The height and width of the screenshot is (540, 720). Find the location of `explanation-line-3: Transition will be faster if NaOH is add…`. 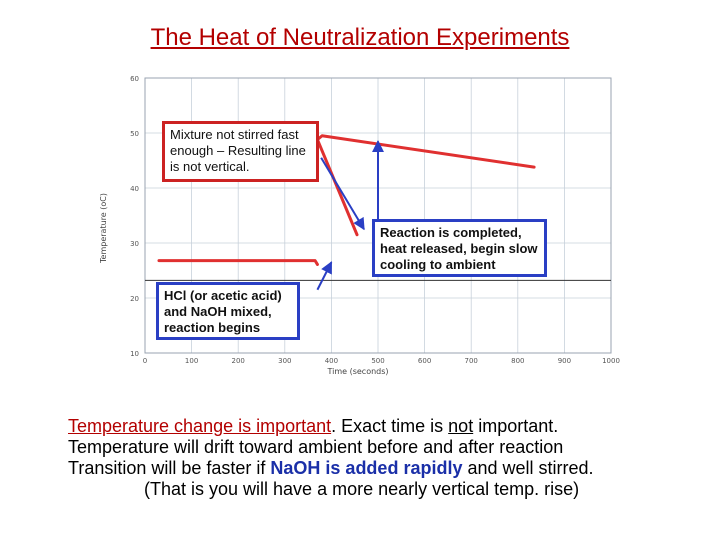

explanation-line-3: Transition will be faster if NaOH is add… is located at coordinates (388, 468).